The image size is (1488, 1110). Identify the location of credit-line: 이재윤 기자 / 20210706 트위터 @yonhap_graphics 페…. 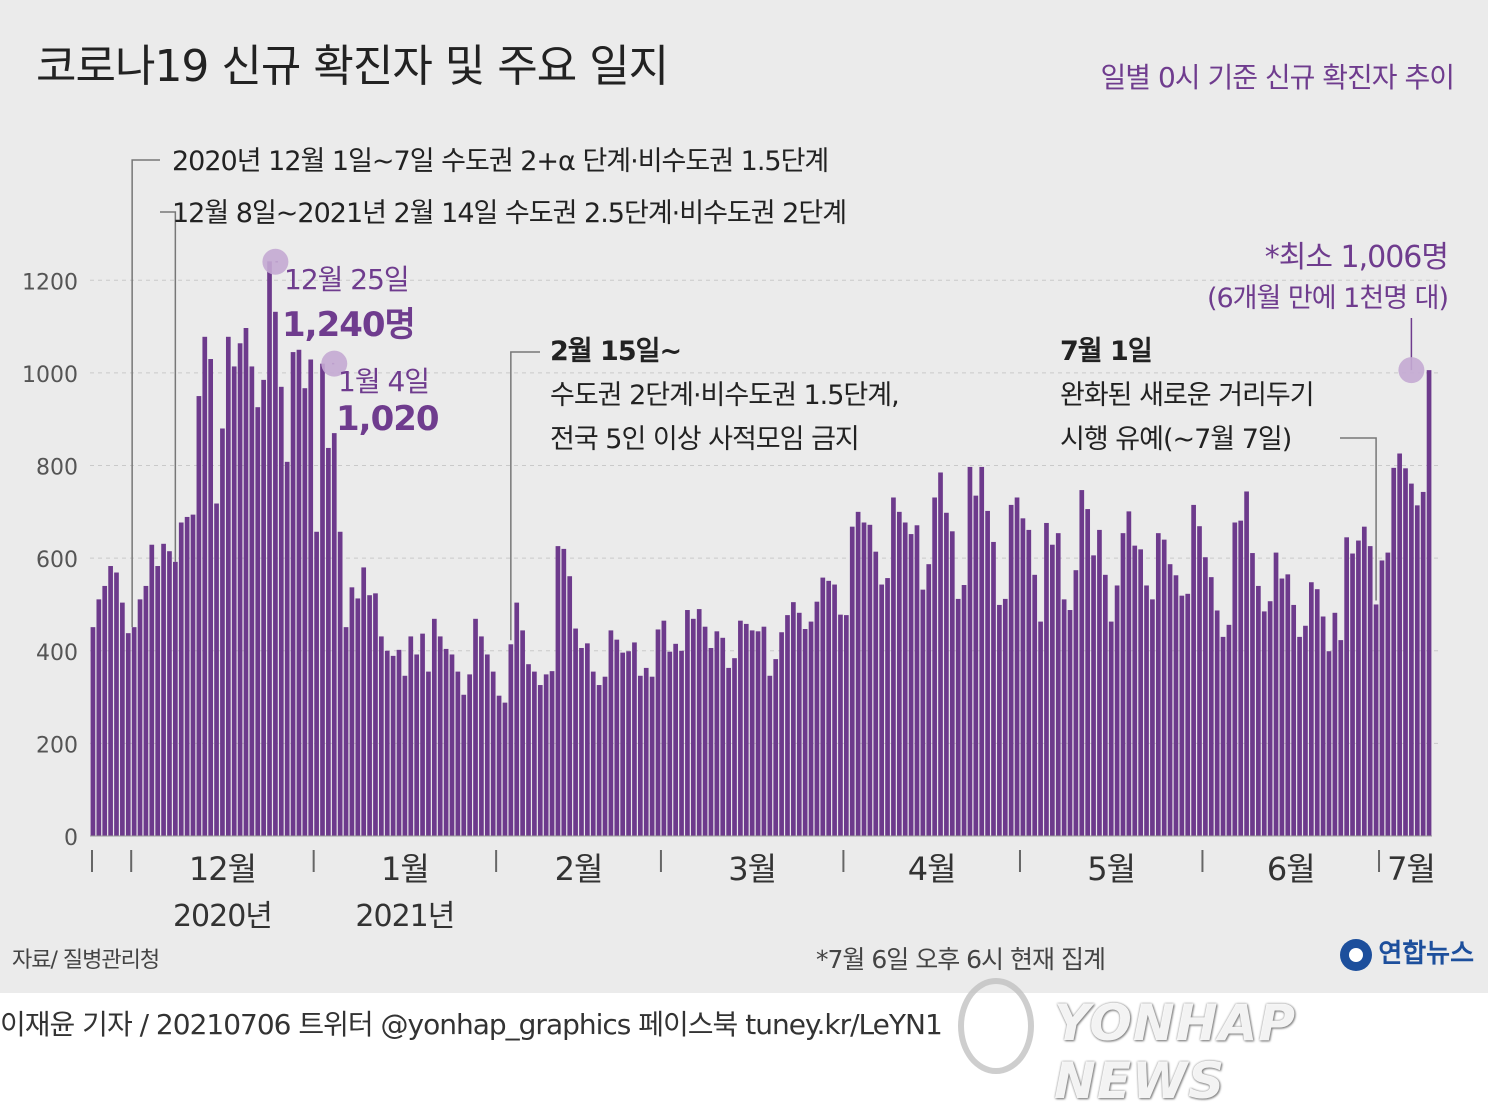
(471, 1024).